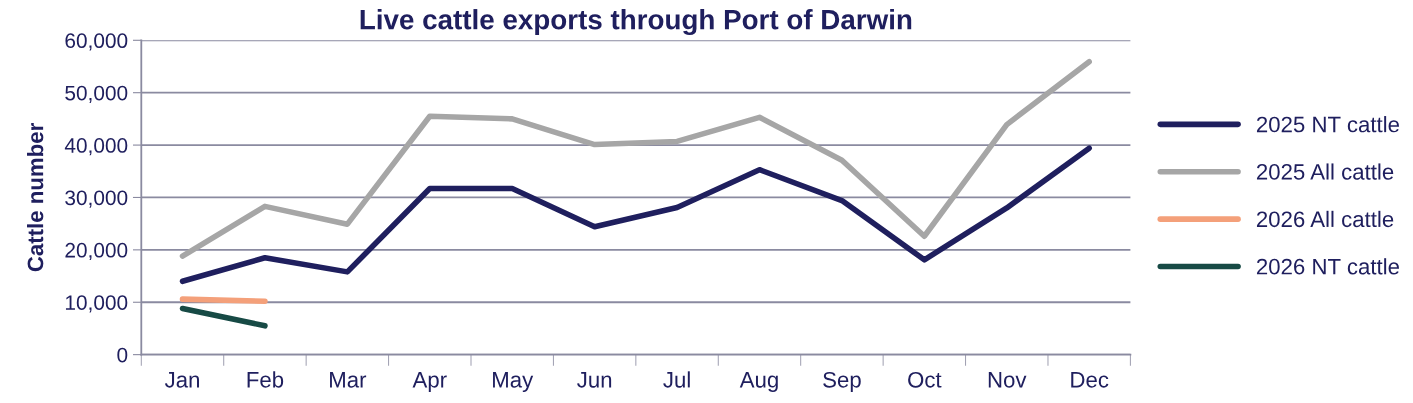 This screenshot has width=1413, height=403. Describe the element at coordinates (1327, 266) in the screenshot. I see `legend-label: 2026 NT cattle` at that location.